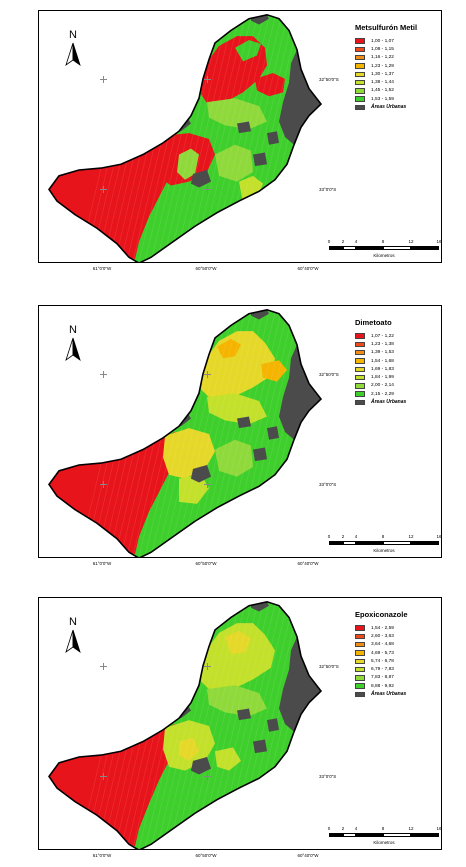  What do you see at coordinates (398, 402) in the screenshot?
I see `legend-item-urban: Áreas Urbanas` at bounding box center [398, 402].